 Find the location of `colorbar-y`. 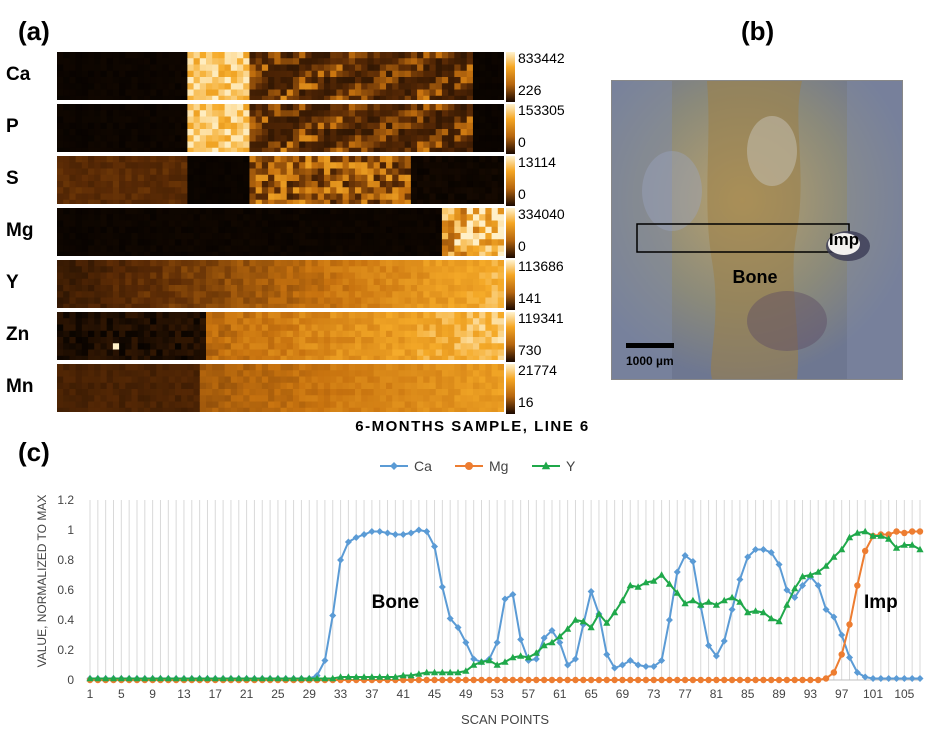

colorbar-y is located at coordinates (510, 285).